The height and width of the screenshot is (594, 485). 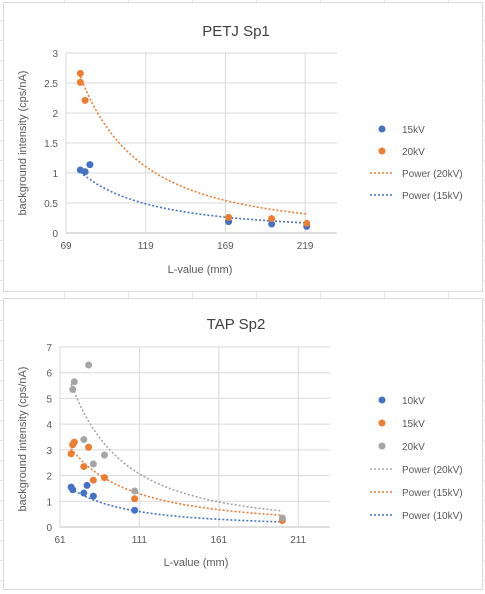 I want to click on y-tick-label: 6, so click(x=49, y=374).